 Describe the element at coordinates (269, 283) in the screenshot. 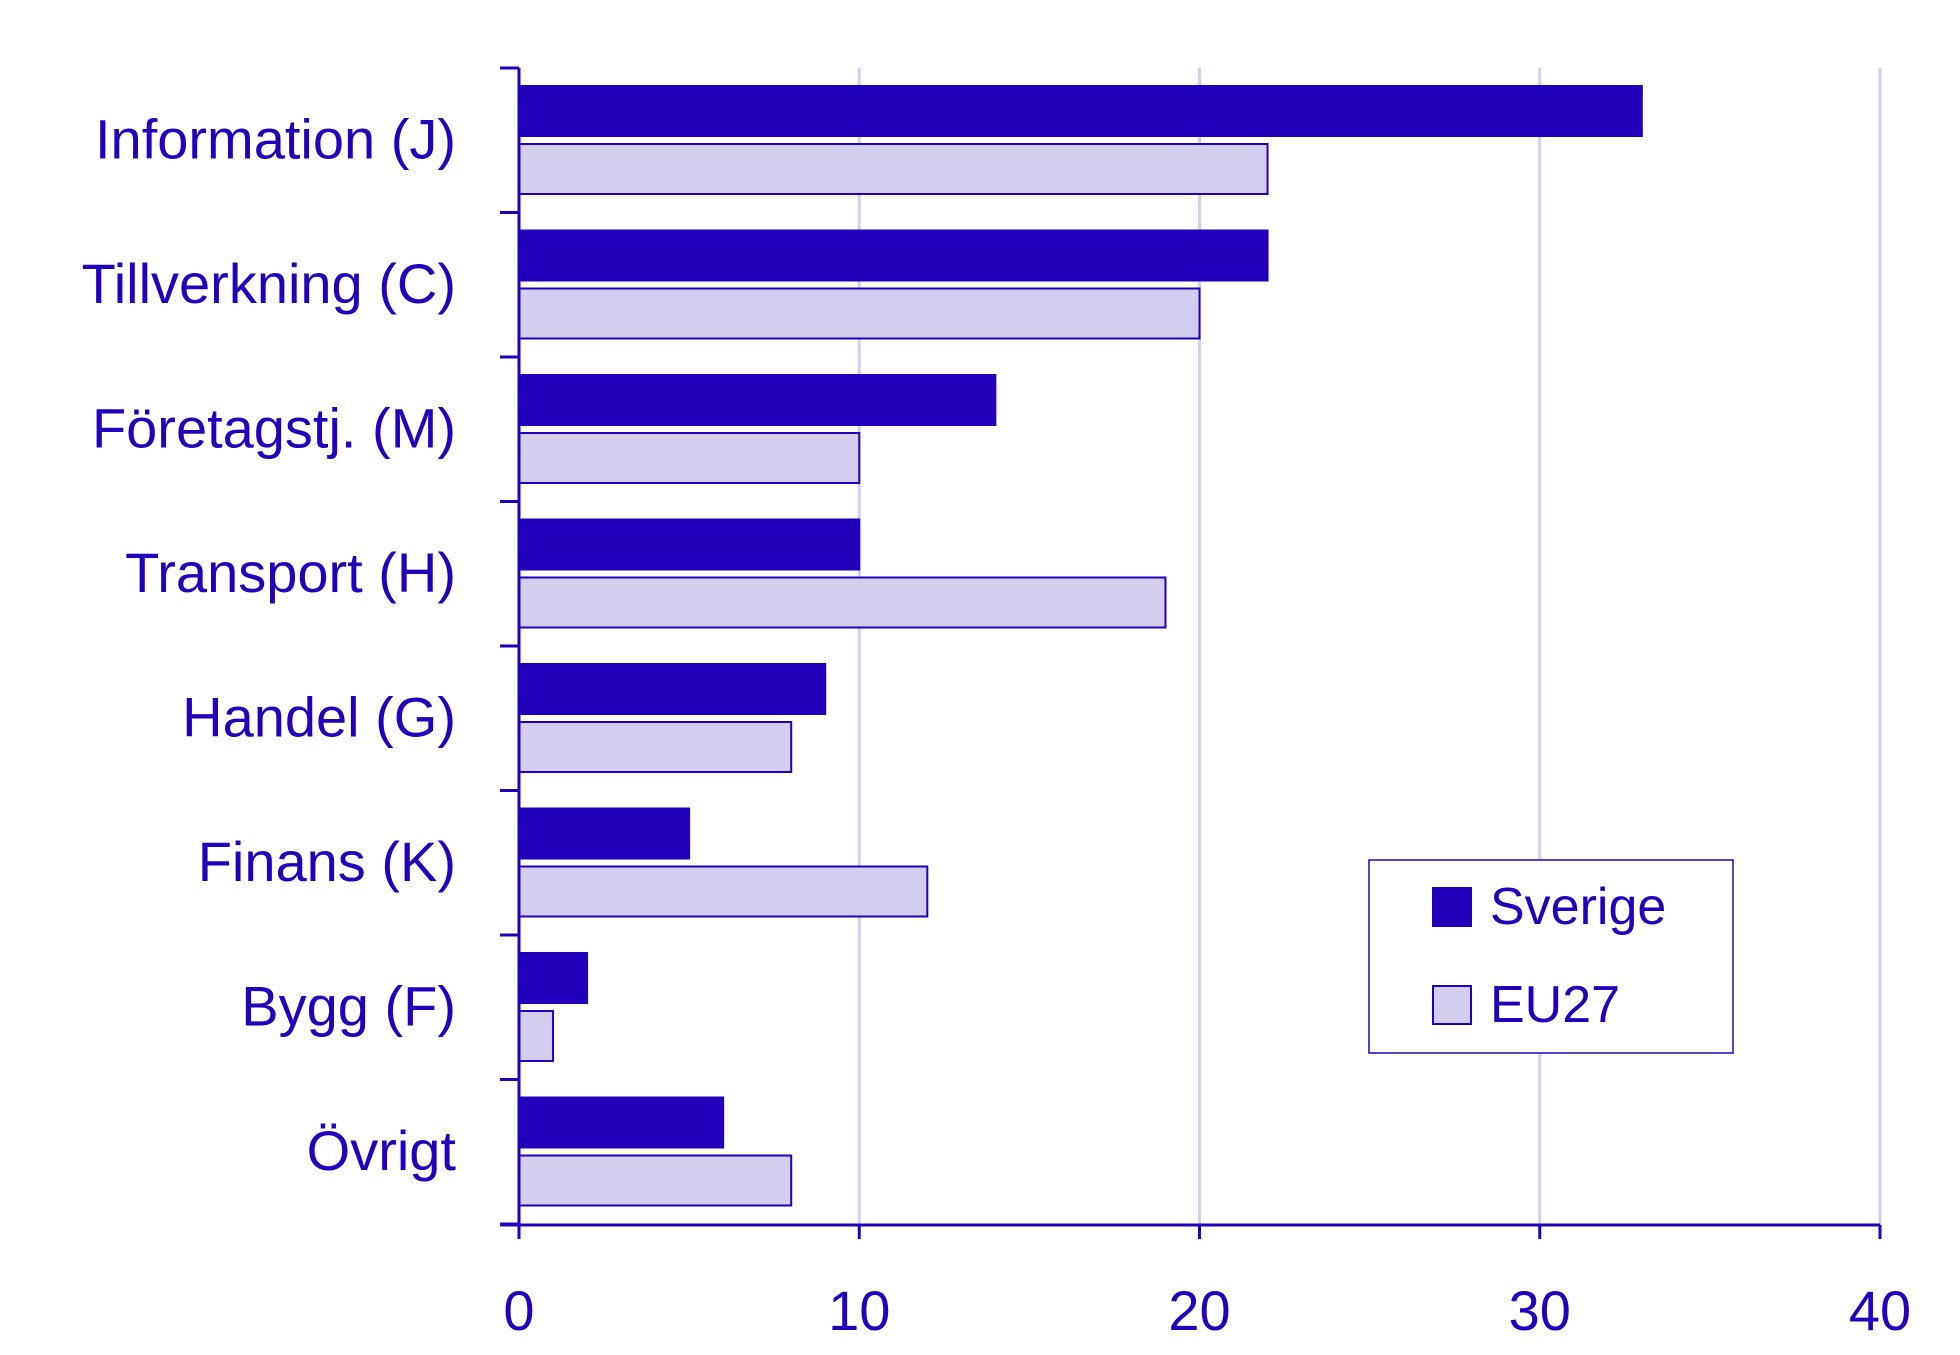

I see `y-category-label: Tillverkning (C)` at that location.